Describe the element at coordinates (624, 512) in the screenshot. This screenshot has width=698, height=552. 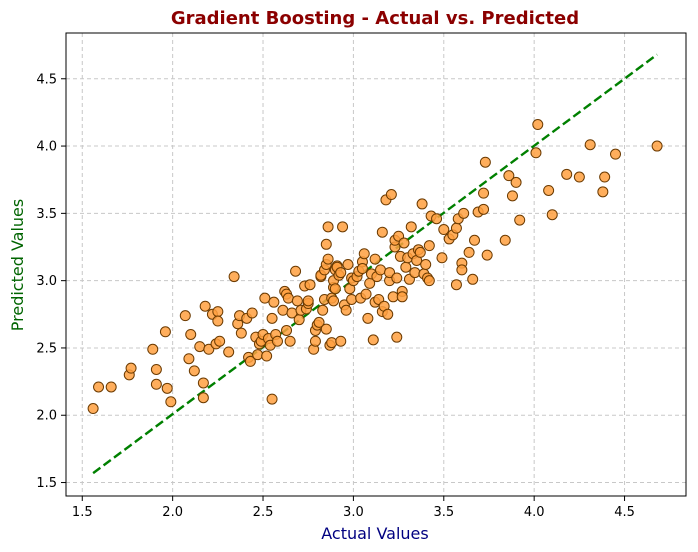
I see `x-tick-label: 4.5` at that location.